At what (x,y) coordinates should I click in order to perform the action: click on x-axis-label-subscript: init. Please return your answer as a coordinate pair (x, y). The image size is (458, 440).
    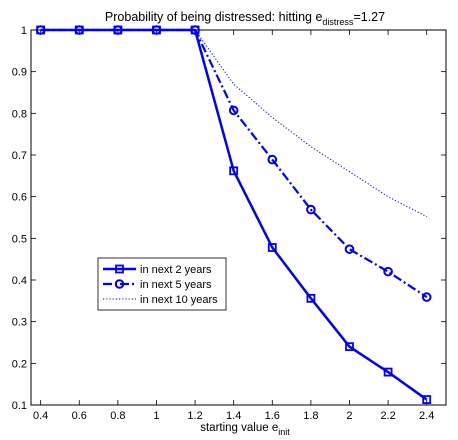
    Looking at the image, I should click on (284, 432).